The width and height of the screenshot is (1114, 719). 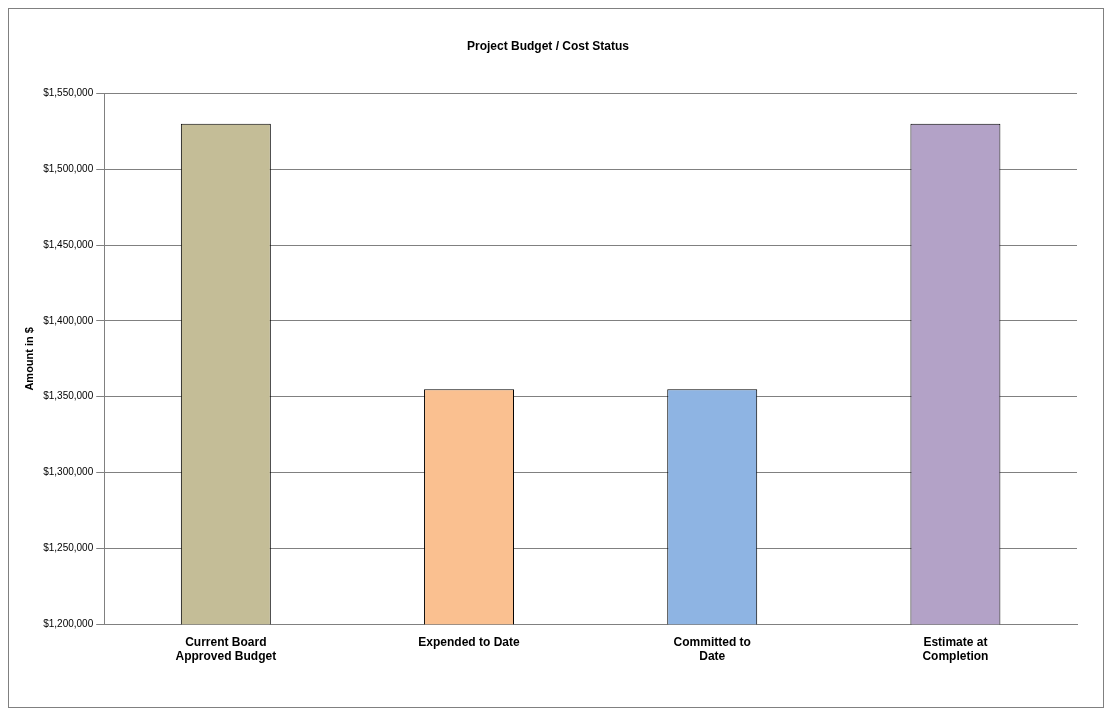 What do you see at coordinates (68, 93) in the screenshot?
I see `y-tick-label: $1,550,000` at bounding box center [68, 93].